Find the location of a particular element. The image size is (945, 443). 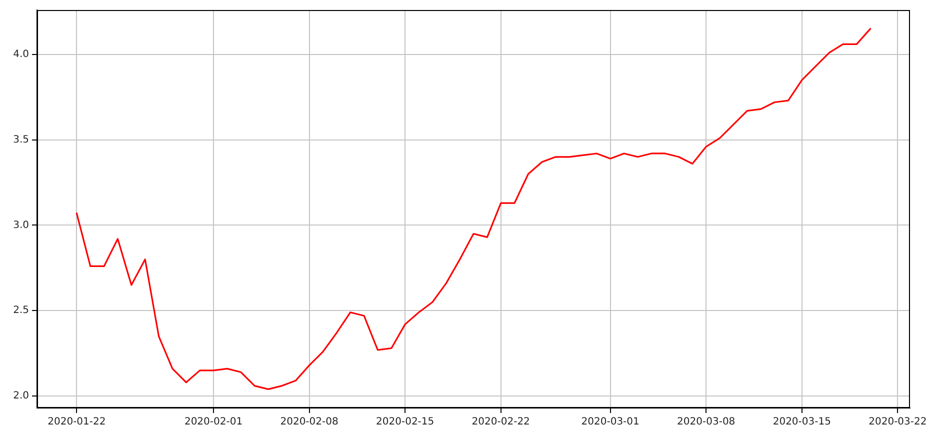

x-tick-label: 2020-03-15 is located at coordinates (801, 422).